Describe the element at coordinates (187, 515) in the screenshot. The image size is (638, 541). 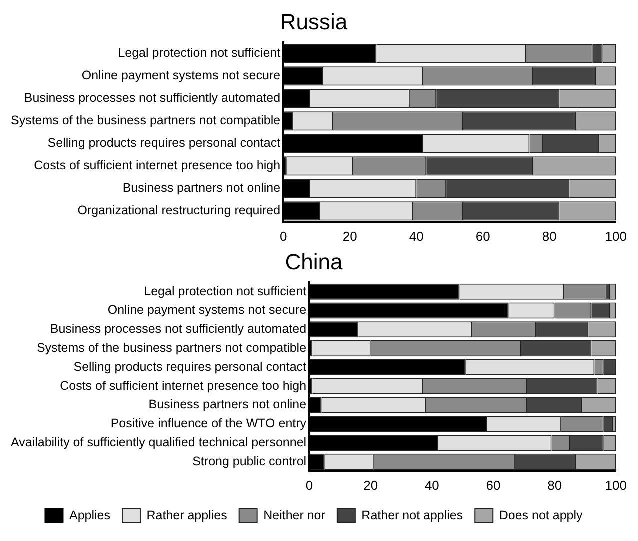
I see `legend-label: Rather applies` at that location.